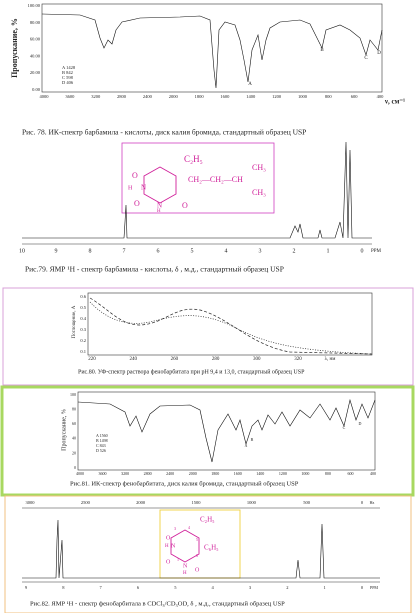  What do you see at coordinates (74, 438) in the screenshot?
I see `y-tick-label: 40` at bounding box center [74, 438].